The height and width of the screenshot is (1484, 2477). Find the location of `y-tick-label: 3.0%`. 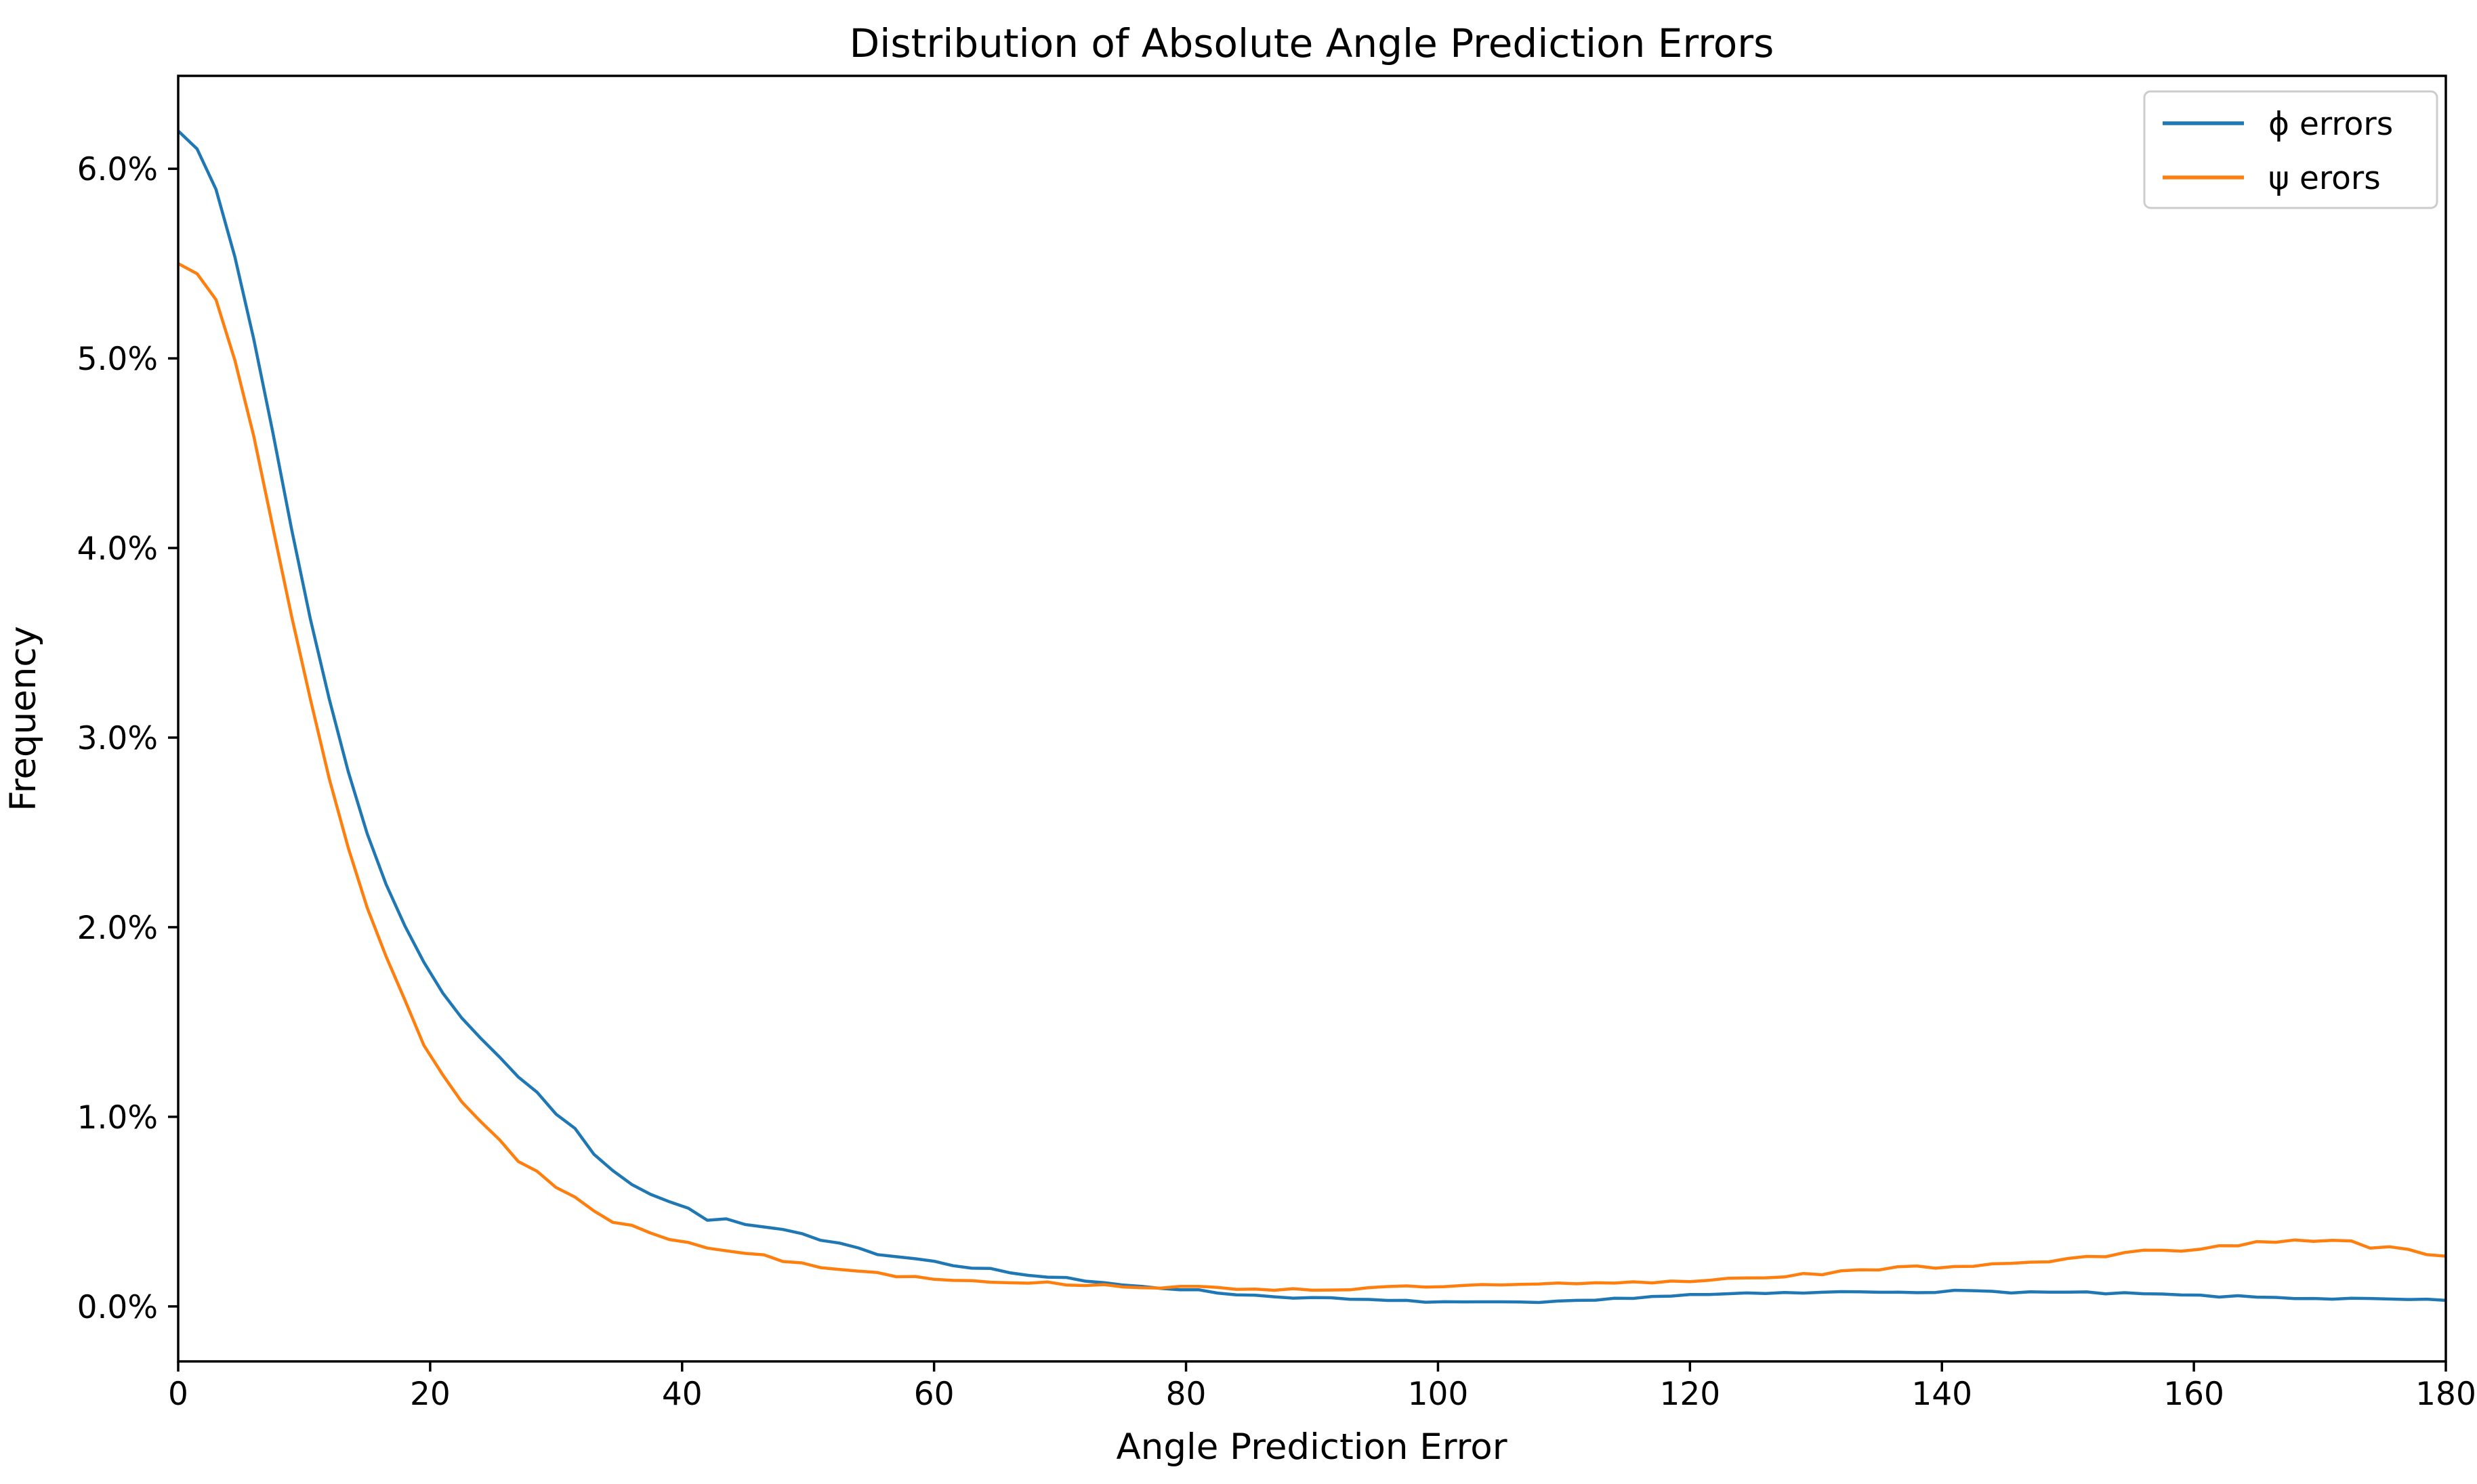

y-tick-label: 3.0% is located at coordinates (117, 738).